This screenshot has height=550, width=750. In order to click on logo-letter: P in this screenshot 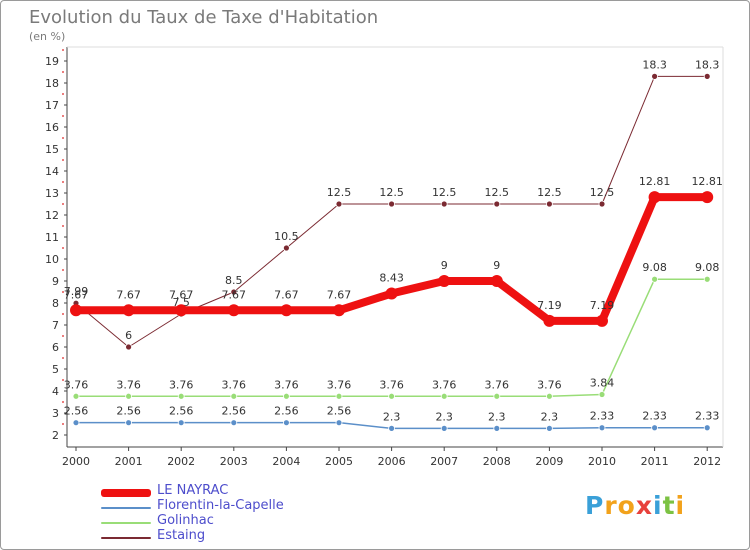, I will do `click(595, 505)`.